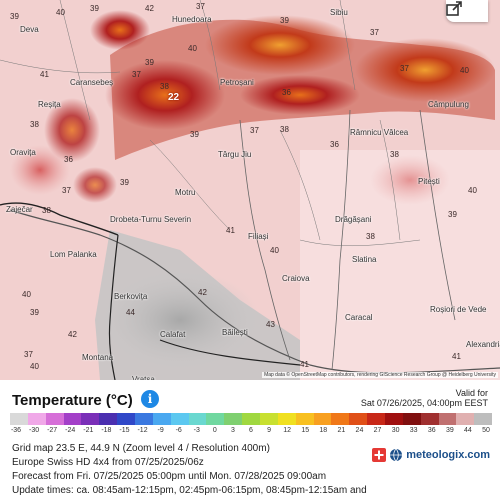  What do you see at coordinates (339, 12) in the screenshot?
I see `place-label: Sibiu` at bounding box center [339, 12].